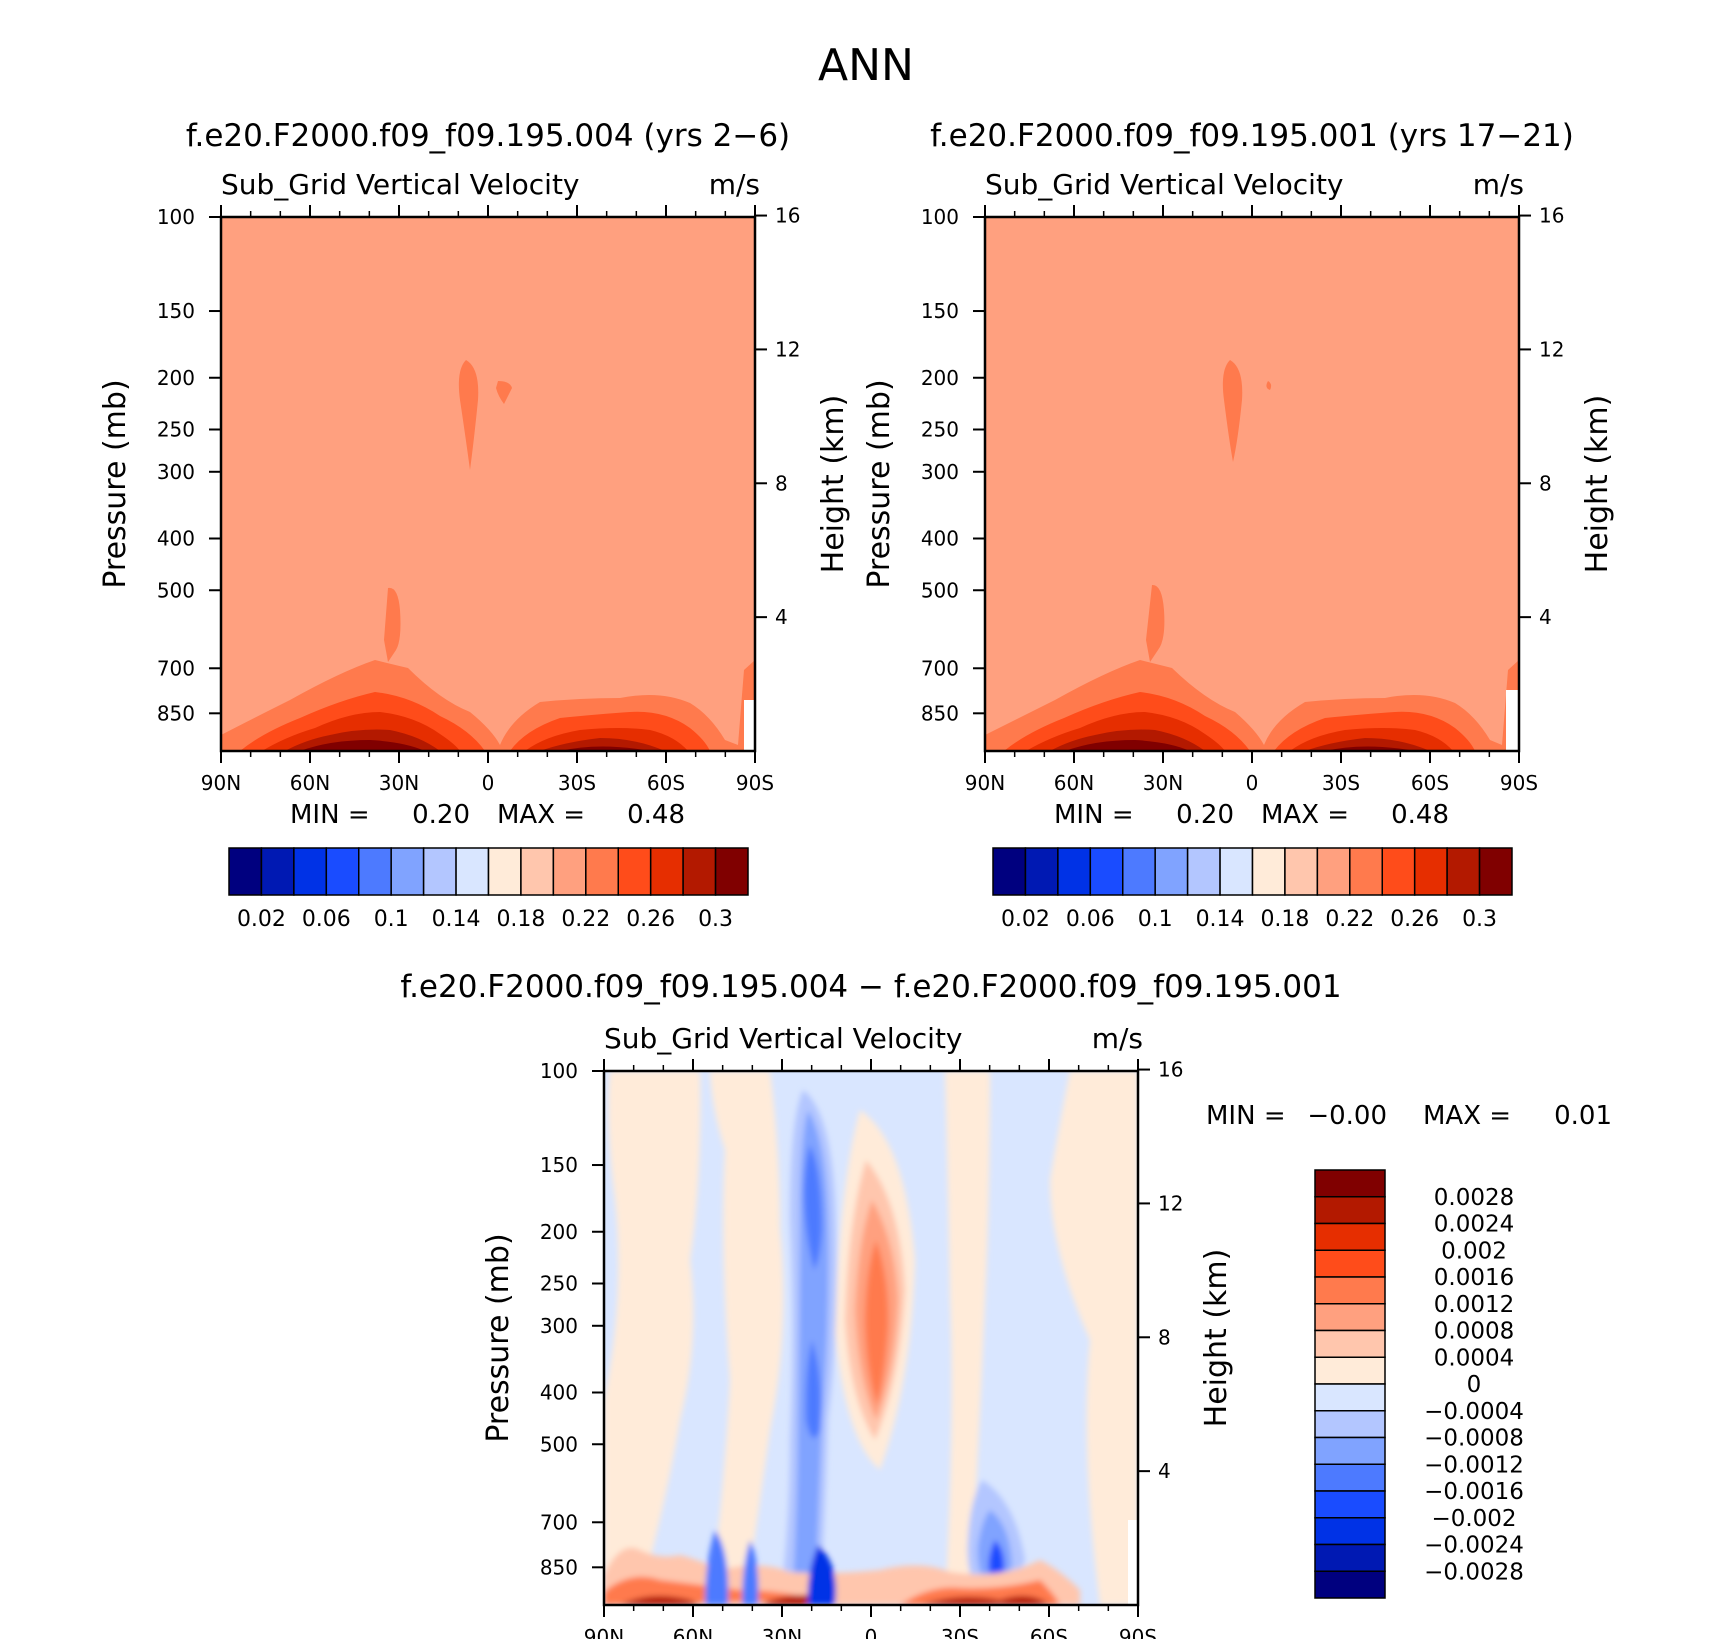  I want to click on panel-1-missing-data, so click(749, 725).